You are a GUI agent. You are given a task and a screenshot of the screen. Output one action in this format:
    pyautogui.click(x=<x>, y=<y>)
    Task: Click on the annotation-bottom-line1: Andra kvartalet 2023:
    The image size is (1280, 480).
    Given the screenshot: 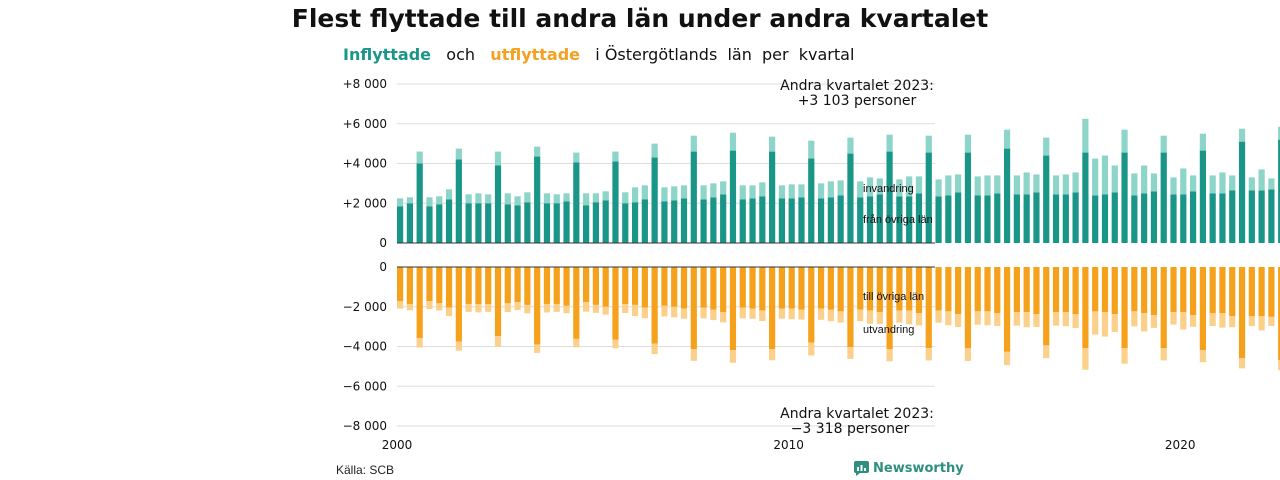 What is the action you would take?
    pyautogui.click(x=857, y=414)
    